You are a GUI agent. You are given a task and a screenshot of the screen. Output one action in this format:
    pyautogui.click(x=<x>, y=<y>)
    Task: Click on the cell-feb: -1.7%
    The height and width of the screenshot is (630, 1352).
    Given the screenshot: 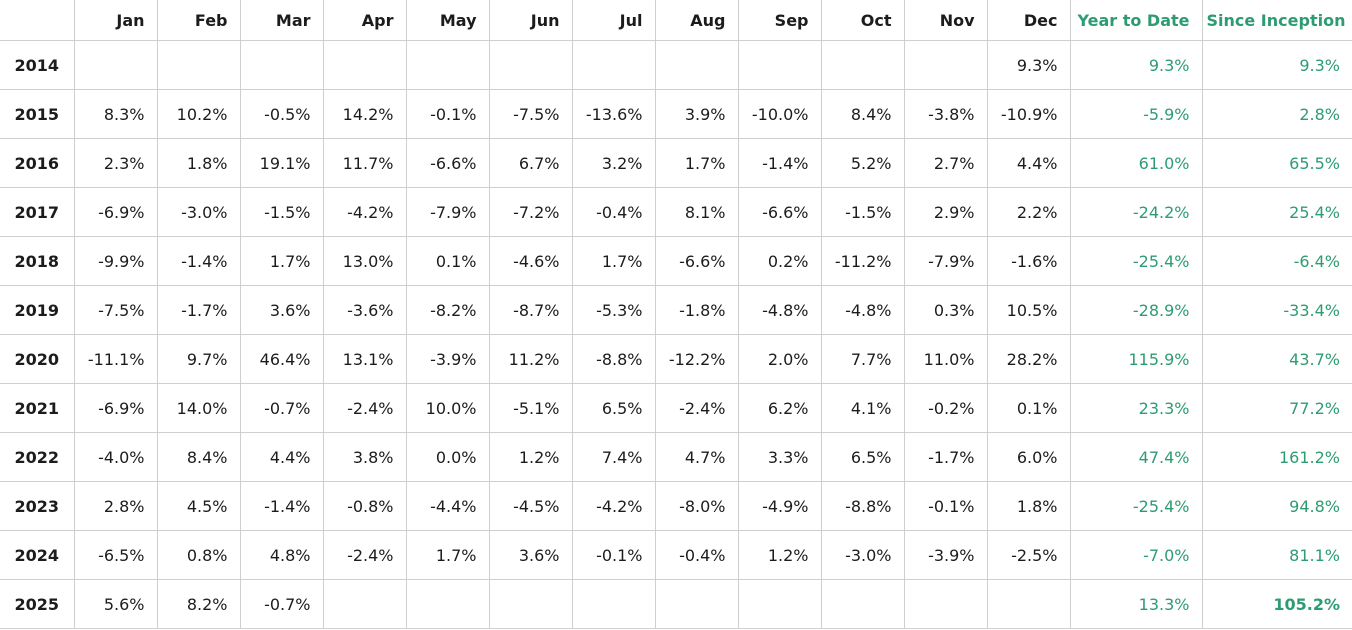 What is the action you would take?
    pyautogui.click(x=198, y=310)
    